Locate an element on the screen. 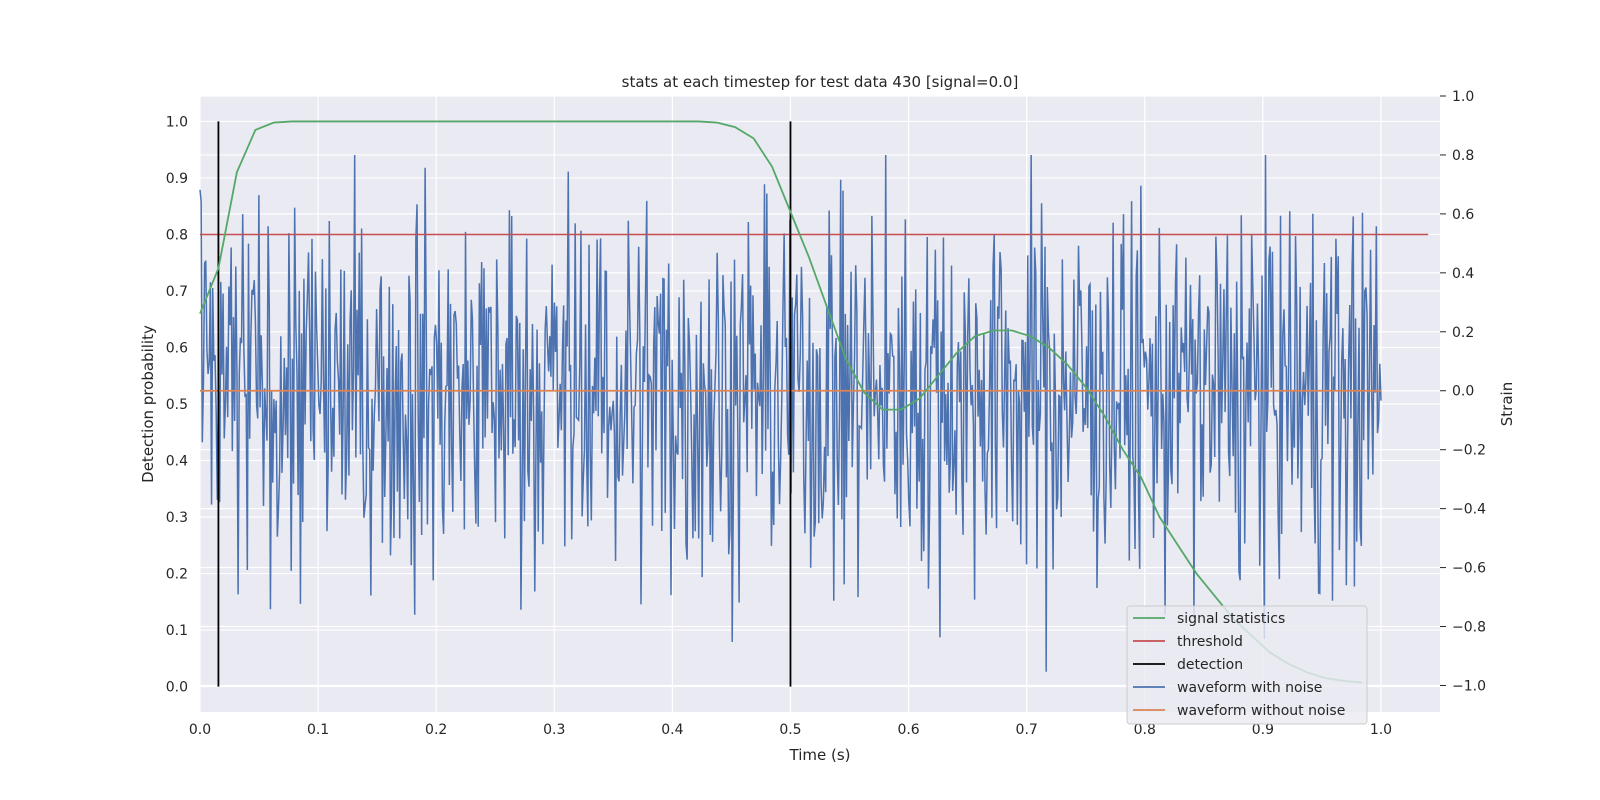 This screenshot has width=1600, height=800. right-y-tick-label: 0.0 is located at coordinates (1463, 392).